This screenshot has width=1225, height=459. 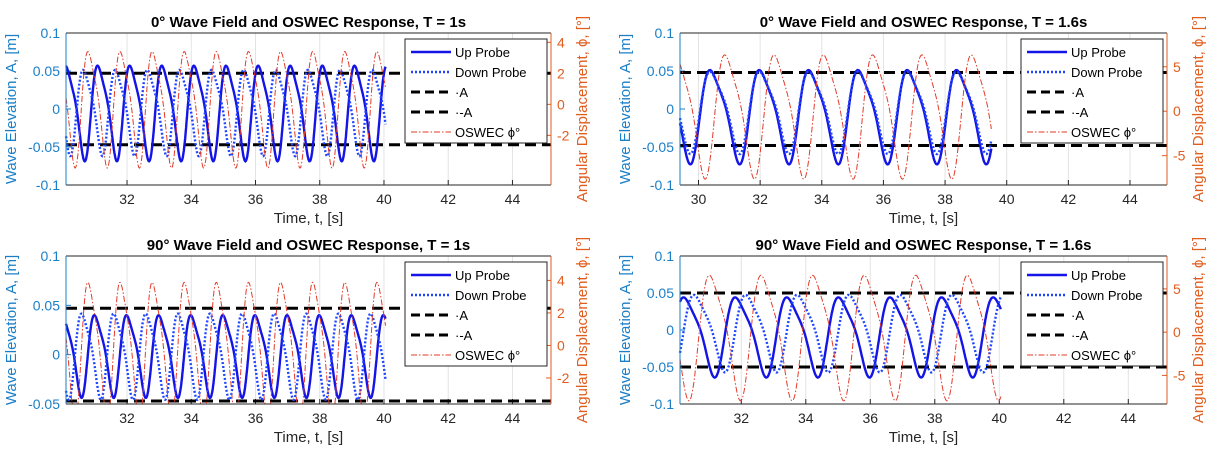 What do you see at coordinates (308, 22) in the screenshot?
I see `chart-title: 0° Wave Field and OSWEC Response, T = 1s` at bounding box center [308, 22].